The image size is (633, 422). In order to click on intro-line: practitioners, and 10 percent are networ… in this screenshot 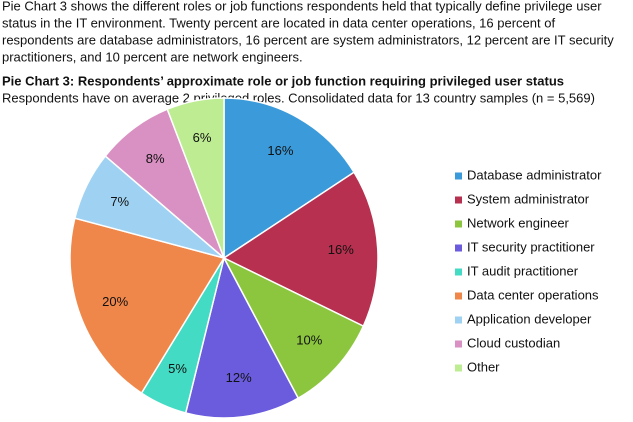, I will do `click(152, 56)`.